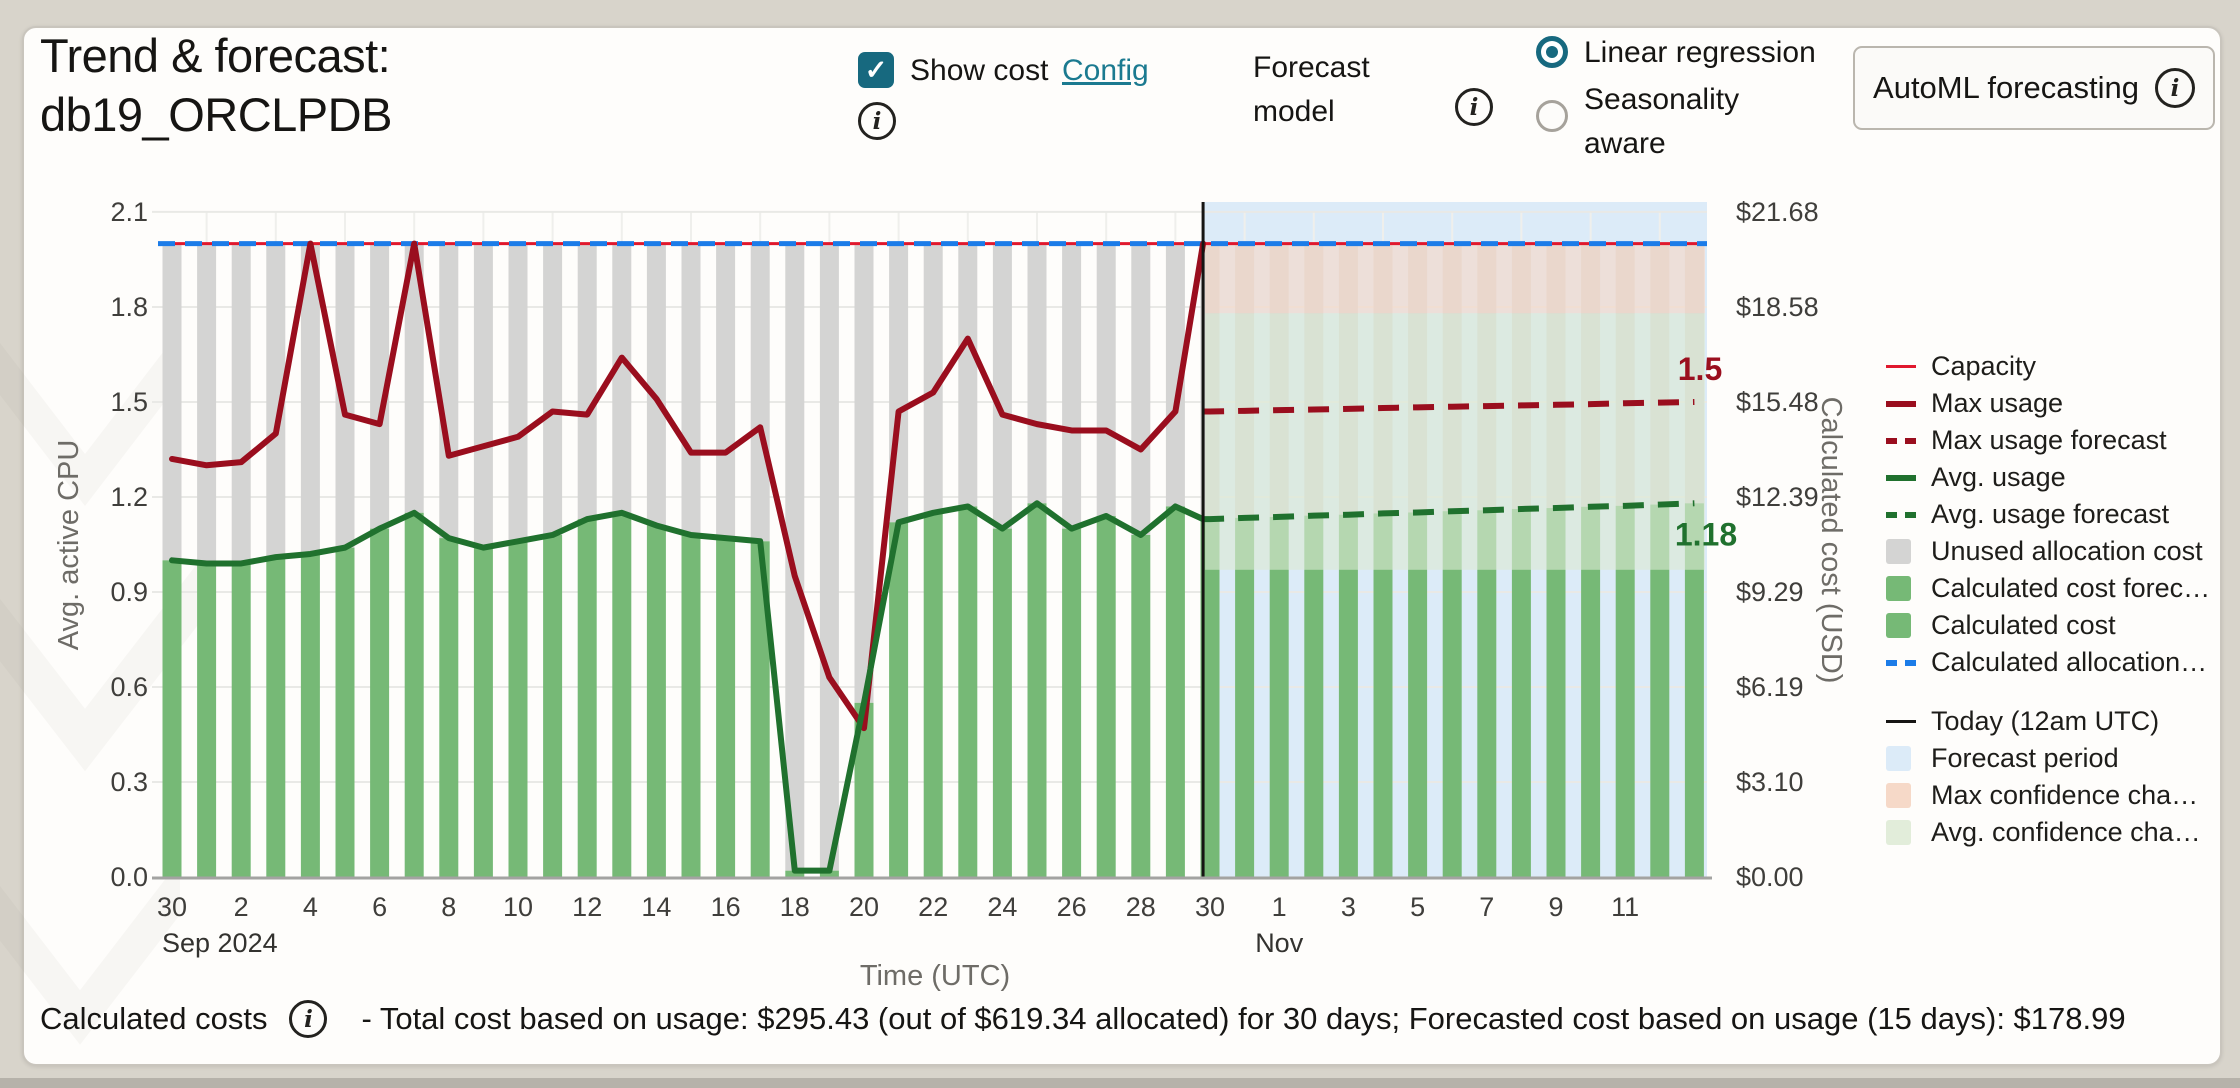 The image size is (2240, 1088). What do you see at coordinates (2056, 758) in the screenshot?
I see `legend-item: Forecast period` at bounding box center [2056, 758].